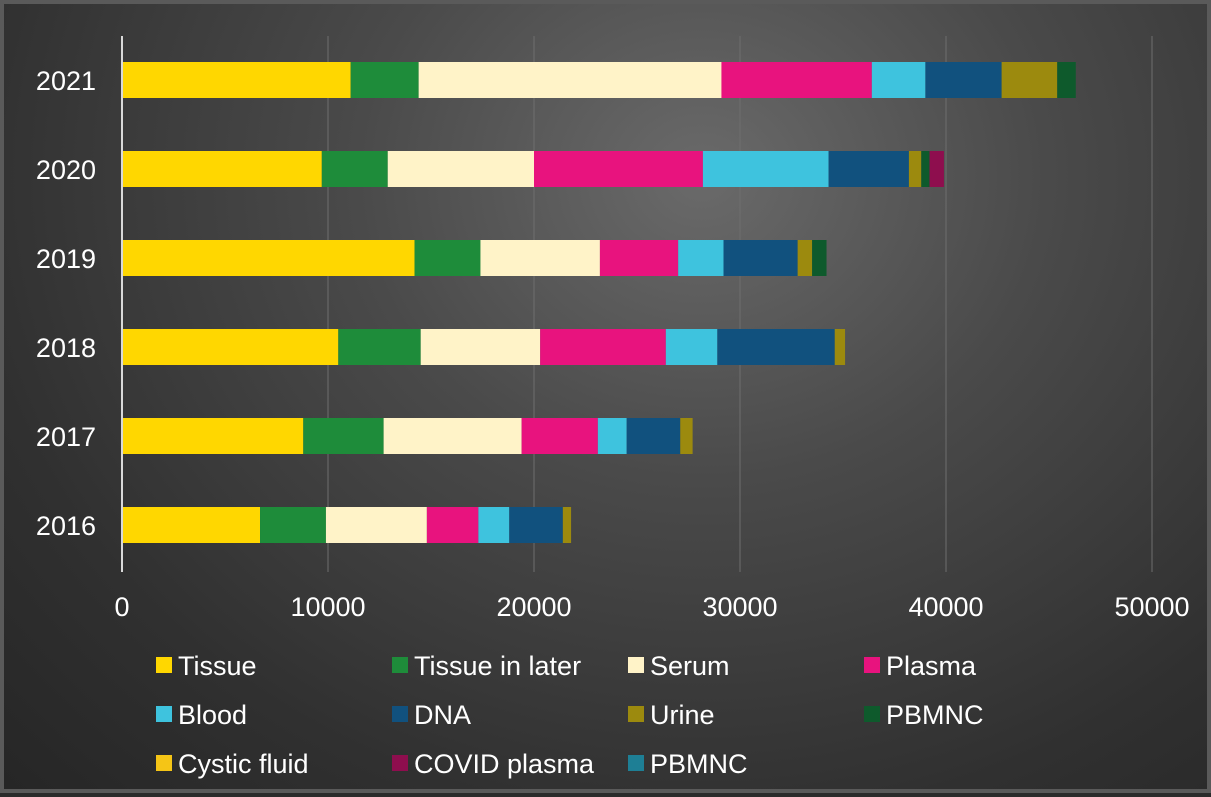 The width and height of the screenshot is (1211, 797). I want to click on x-tick-label: 30000, so click(739, 607).